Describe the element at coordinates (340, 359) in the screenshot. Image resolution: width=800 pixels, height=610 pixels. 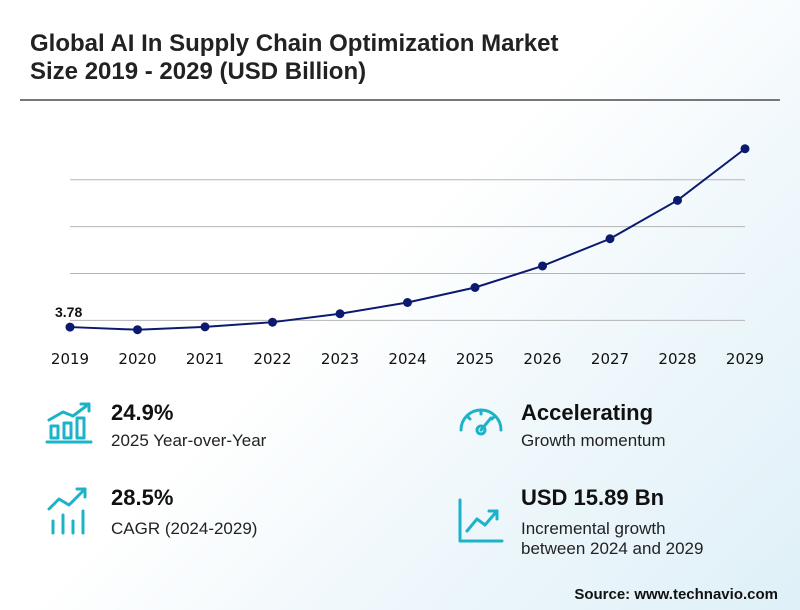
I see `x-tick-2023: 2023` at that location.